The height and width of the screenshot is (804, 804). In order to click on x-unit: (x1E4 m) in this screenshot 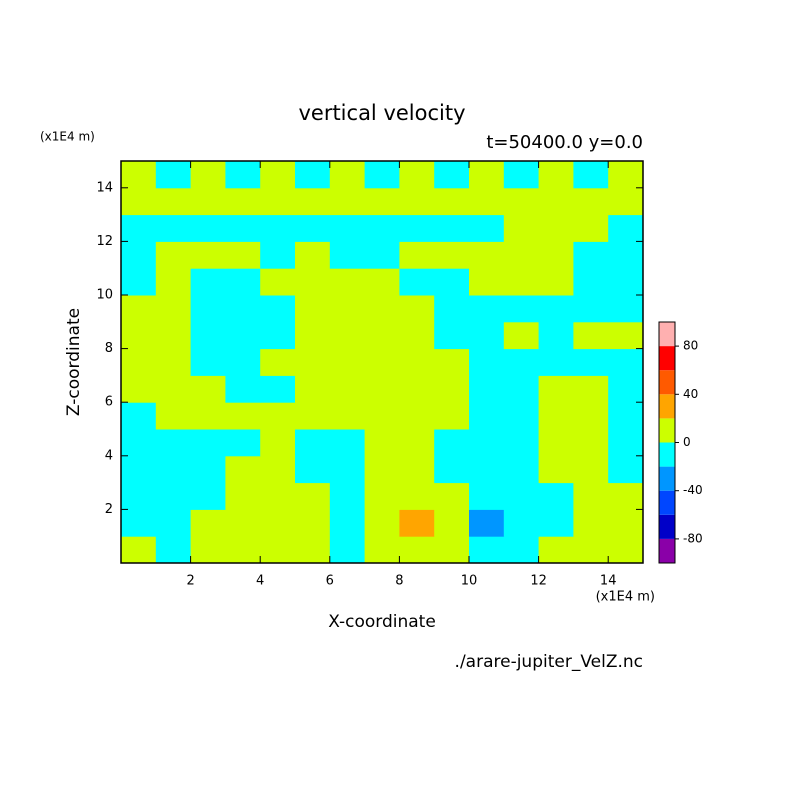, I will do `click(625, 597)`.